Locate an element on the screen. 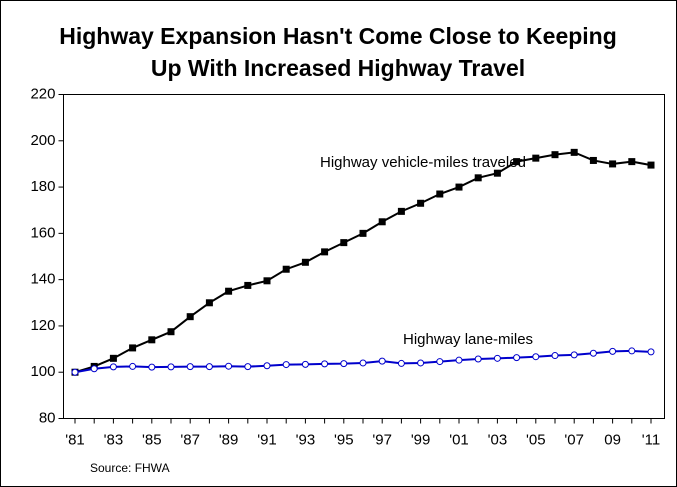 The height and width of the screenshot is (487, 677). x-tick-label: '05 is located at coordinates (536, 439).